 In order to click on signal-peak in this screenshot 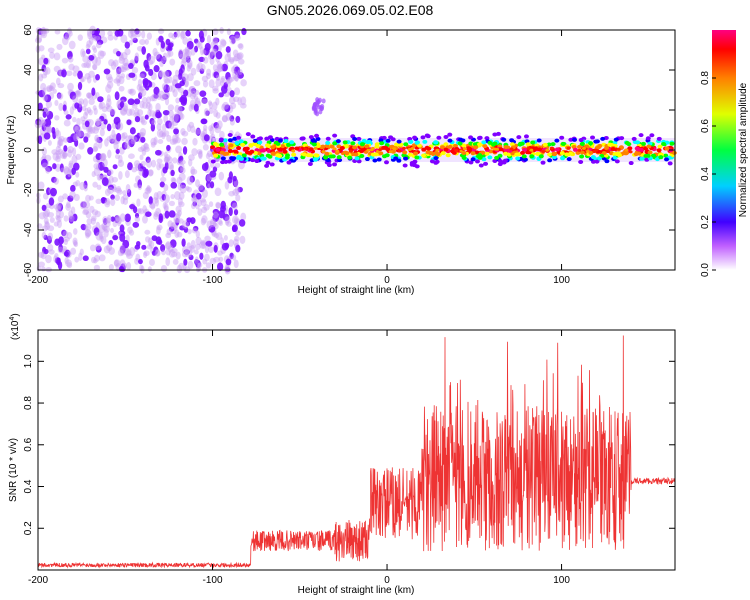, I will do `click(368, 150)`.